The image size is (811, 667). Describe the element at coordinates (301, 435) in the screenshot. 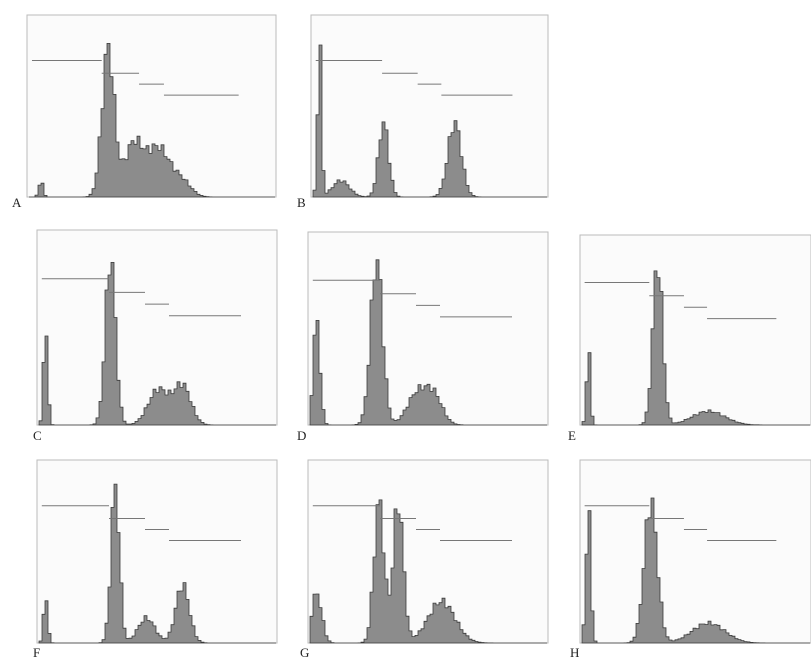

I see `panel-label: D` at that location.